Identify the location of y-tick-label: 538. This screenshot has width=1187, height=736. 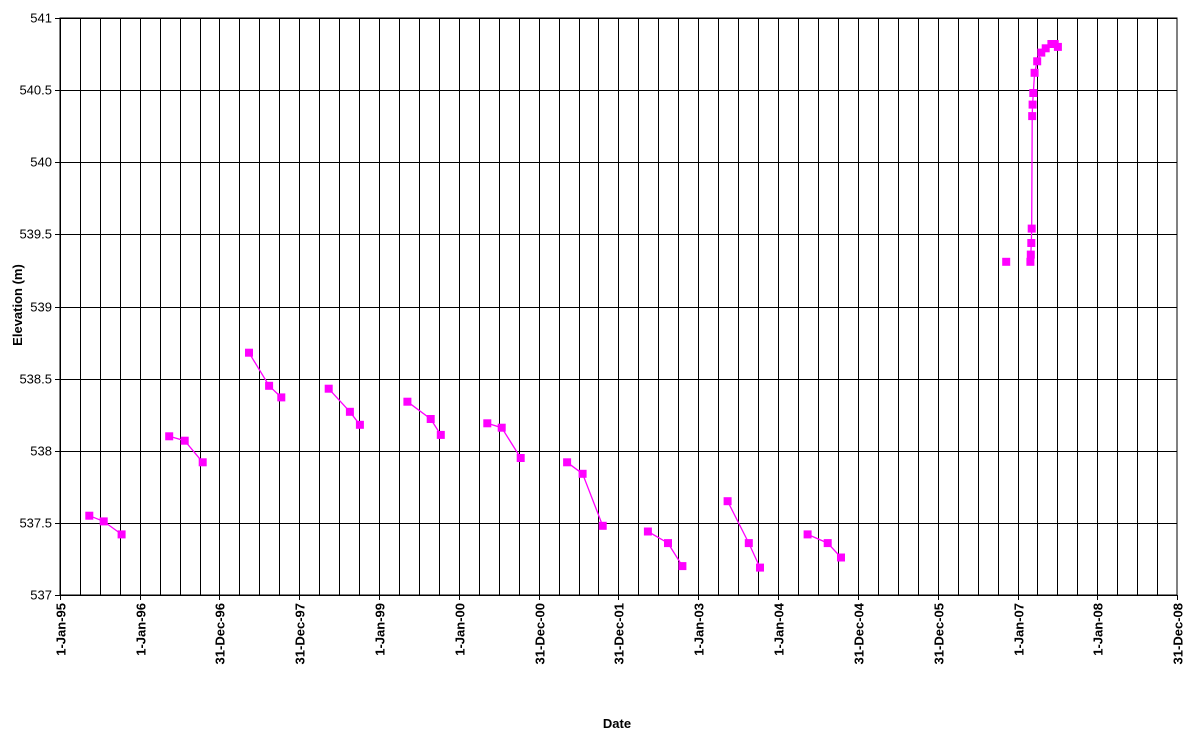
(41, 451).